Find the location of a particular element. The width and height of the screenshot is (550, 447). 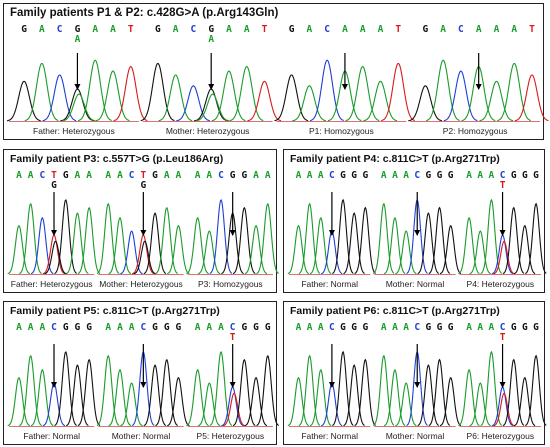

genotype-label: P4: Heterozygous is located at coordinates (501, 284).